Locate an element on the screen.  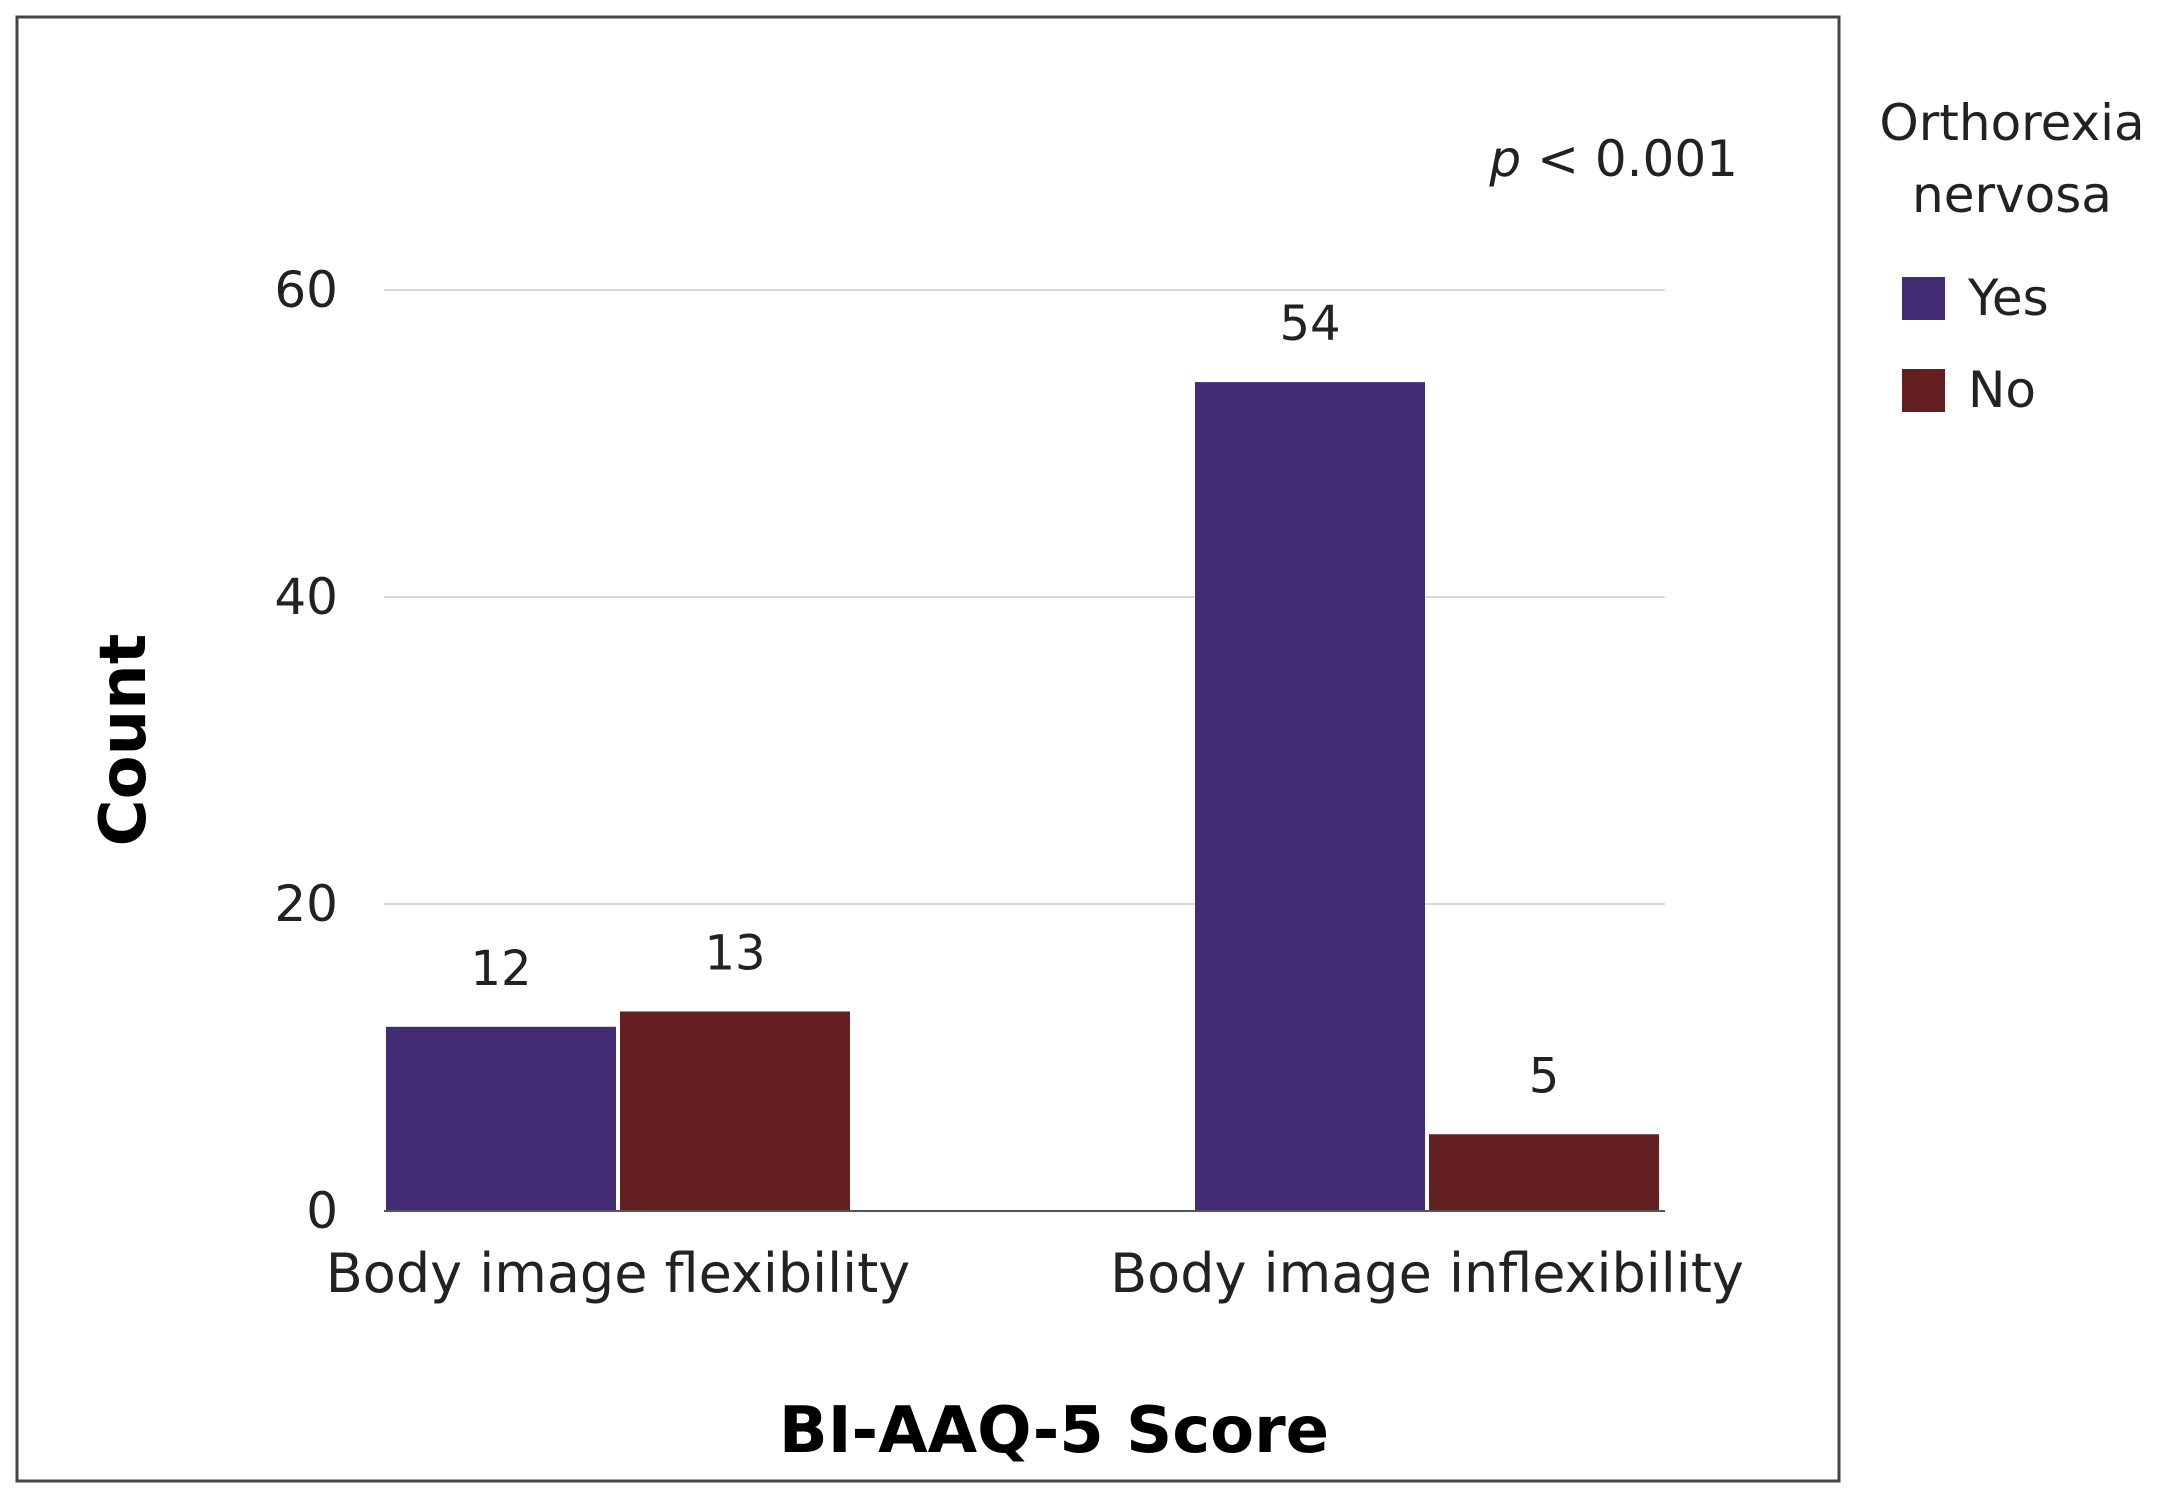
legend-title-line-1: Orthorexia is located at coordinates (2011, 123).